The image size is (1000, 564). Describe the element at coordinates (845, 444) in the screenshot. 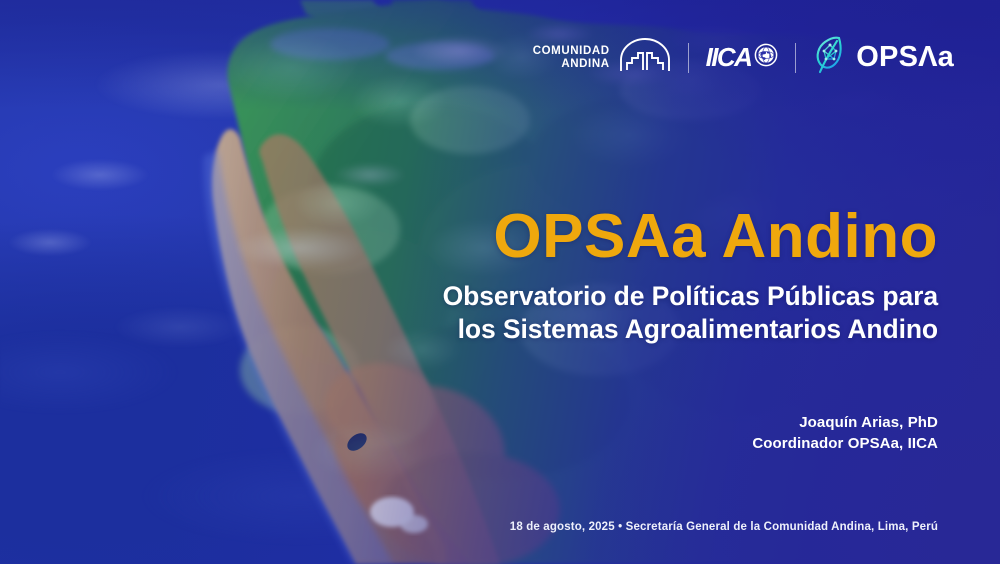

I see `author-role: Coordinador OPSAa, IICA` at that location.